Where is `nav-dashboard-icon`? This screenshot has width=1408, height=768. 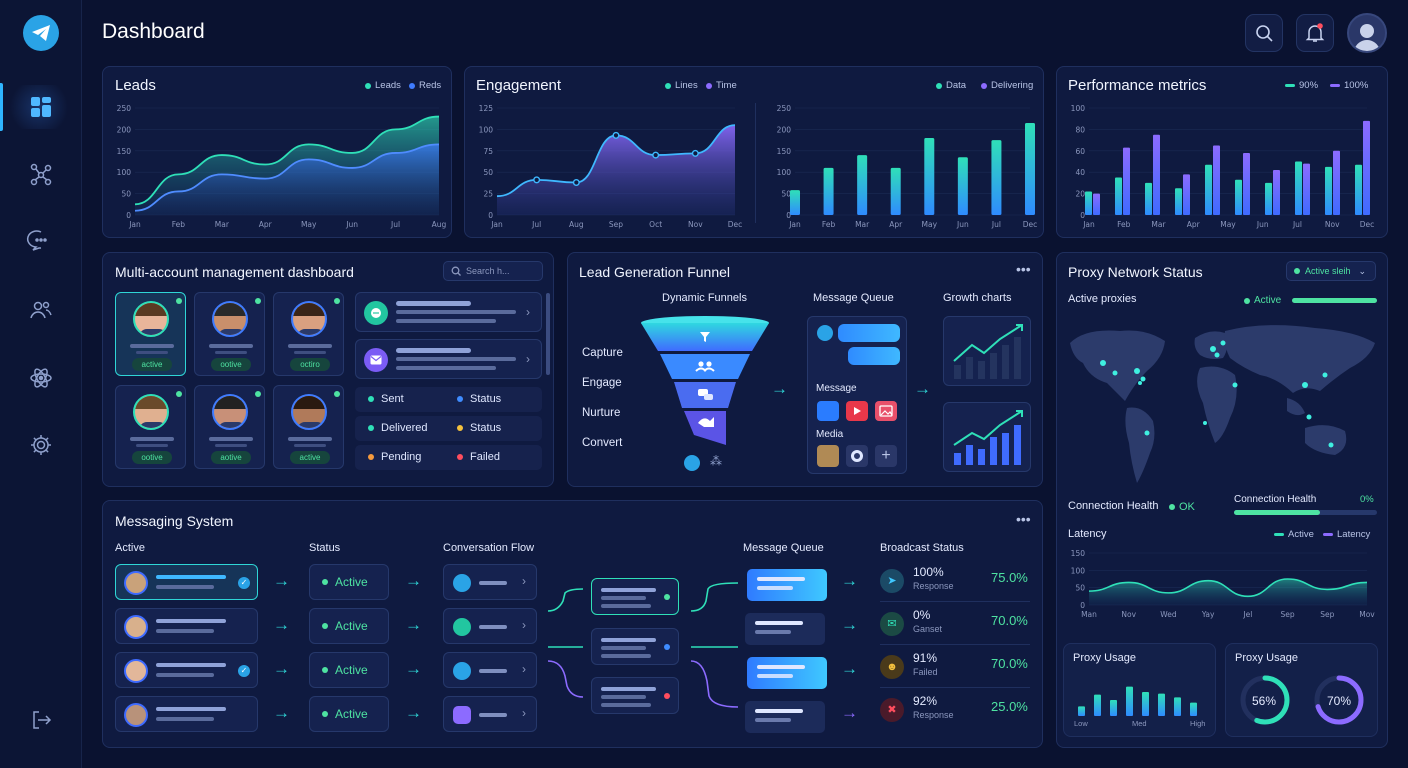
nav-dashboard-icon is located at coordinates (41, 107).